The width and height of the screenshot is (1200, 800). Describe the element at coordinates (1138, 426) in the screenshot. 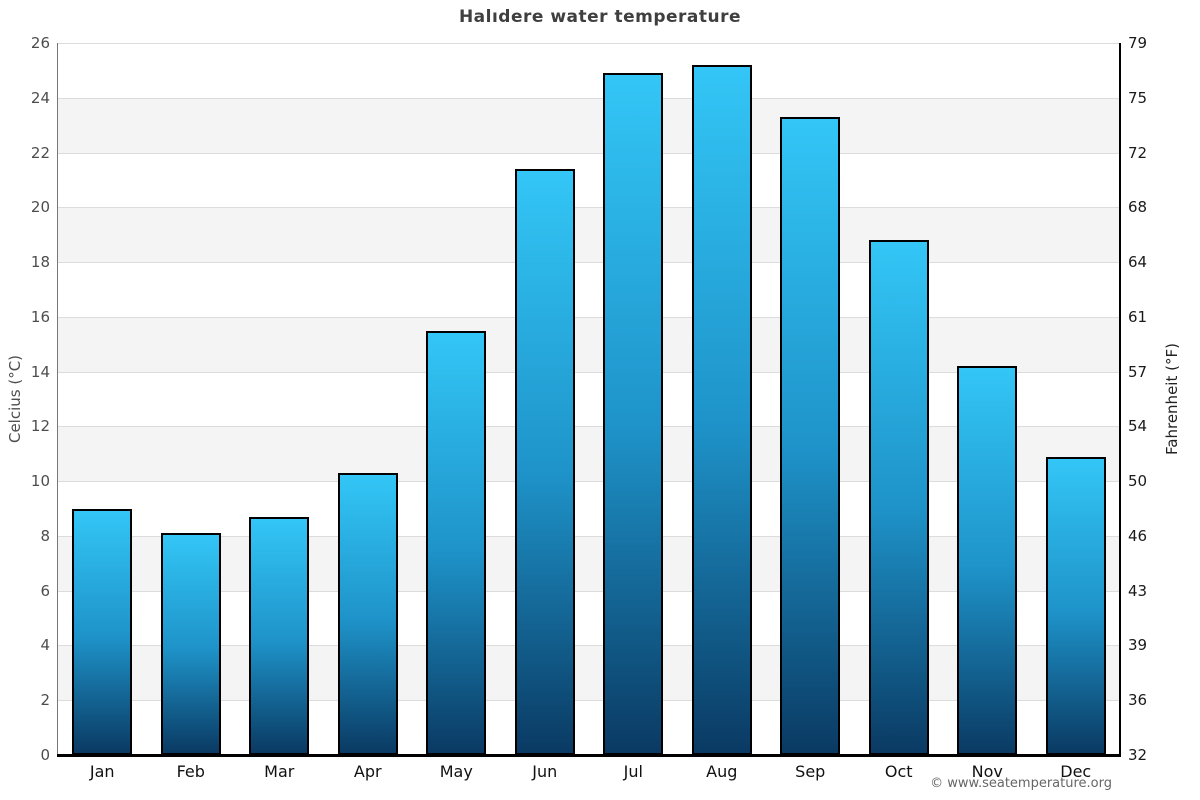

I see `y-tick-right-54: 54` at that location.